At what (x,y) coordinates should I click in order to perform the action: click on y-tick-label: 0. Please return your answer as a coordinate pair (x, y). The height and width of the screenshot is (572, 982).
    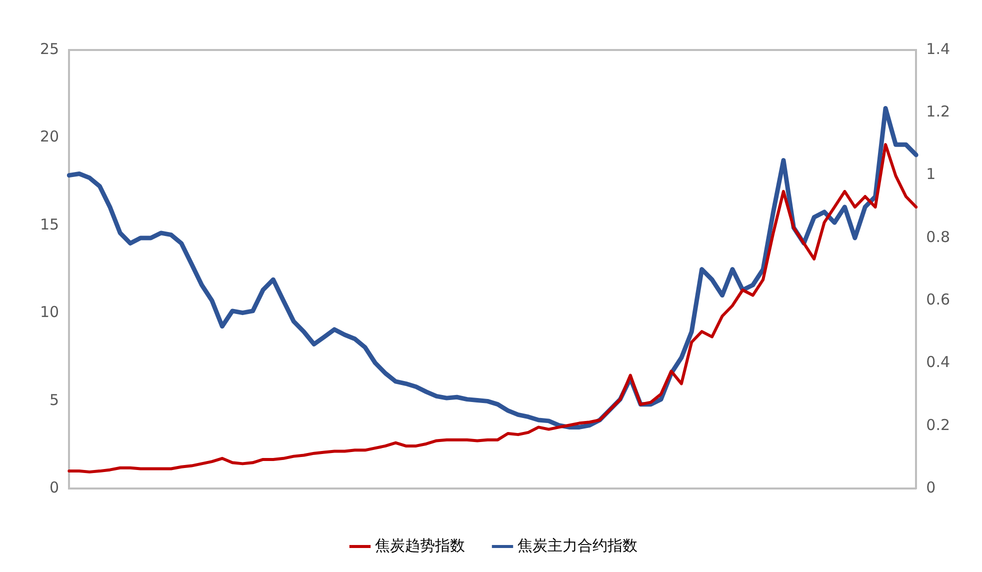
    Looking at the image, I should click on (55, 487).